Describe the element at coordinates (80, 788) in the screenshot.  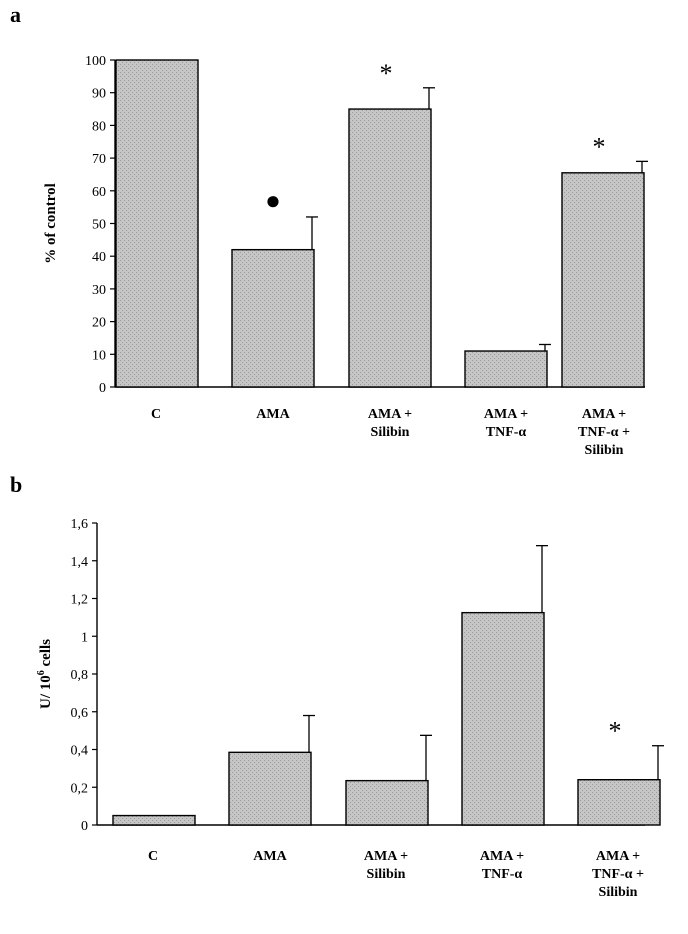
I see `panel-b-y-tick-label: 0,2` at that location.